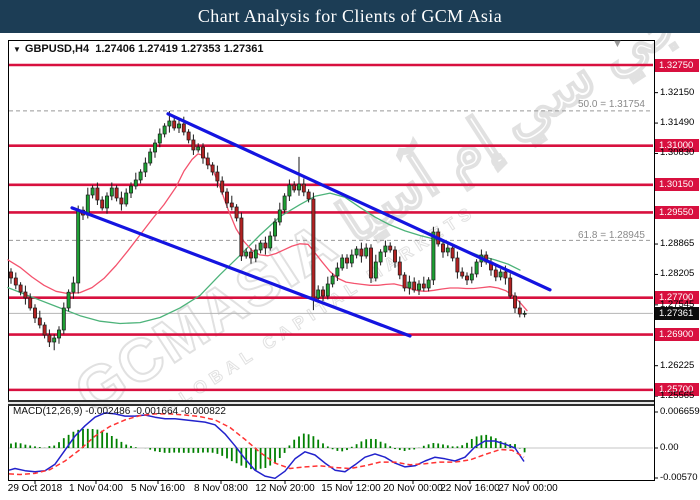 Image resolution: width=700 pixels, height=500 pixels. Describe the element at coordinates (677, 297) in the screenshot. I see `level-price-box: 1.27700` at that location.